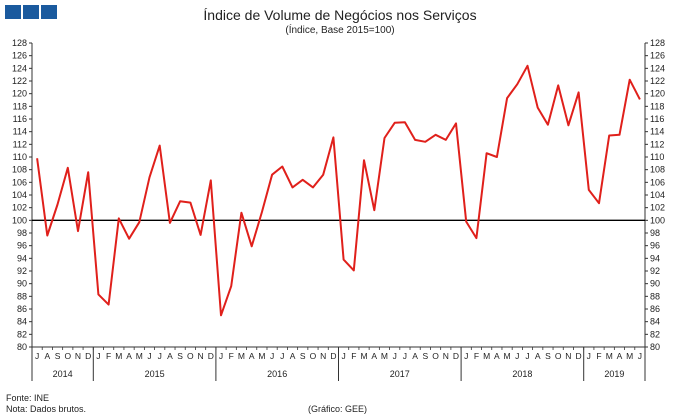  What do you see at coordinates (657, 81) in the screenshot?
I see `y-tick-label-right: 122` at bounding box center [657, 81].